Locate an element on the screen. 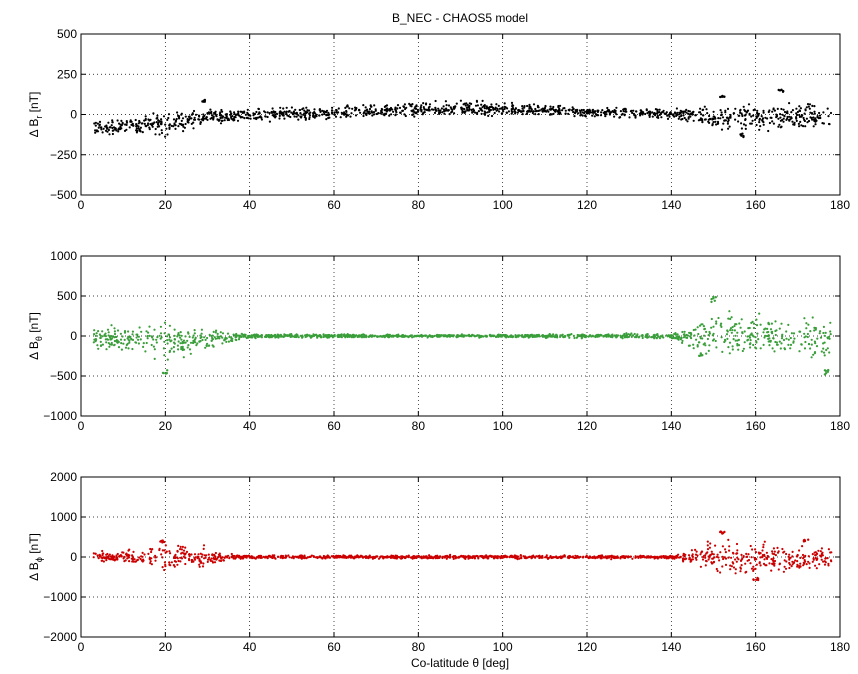  x-tick-label: 120 is located at coordinates (587, 205).